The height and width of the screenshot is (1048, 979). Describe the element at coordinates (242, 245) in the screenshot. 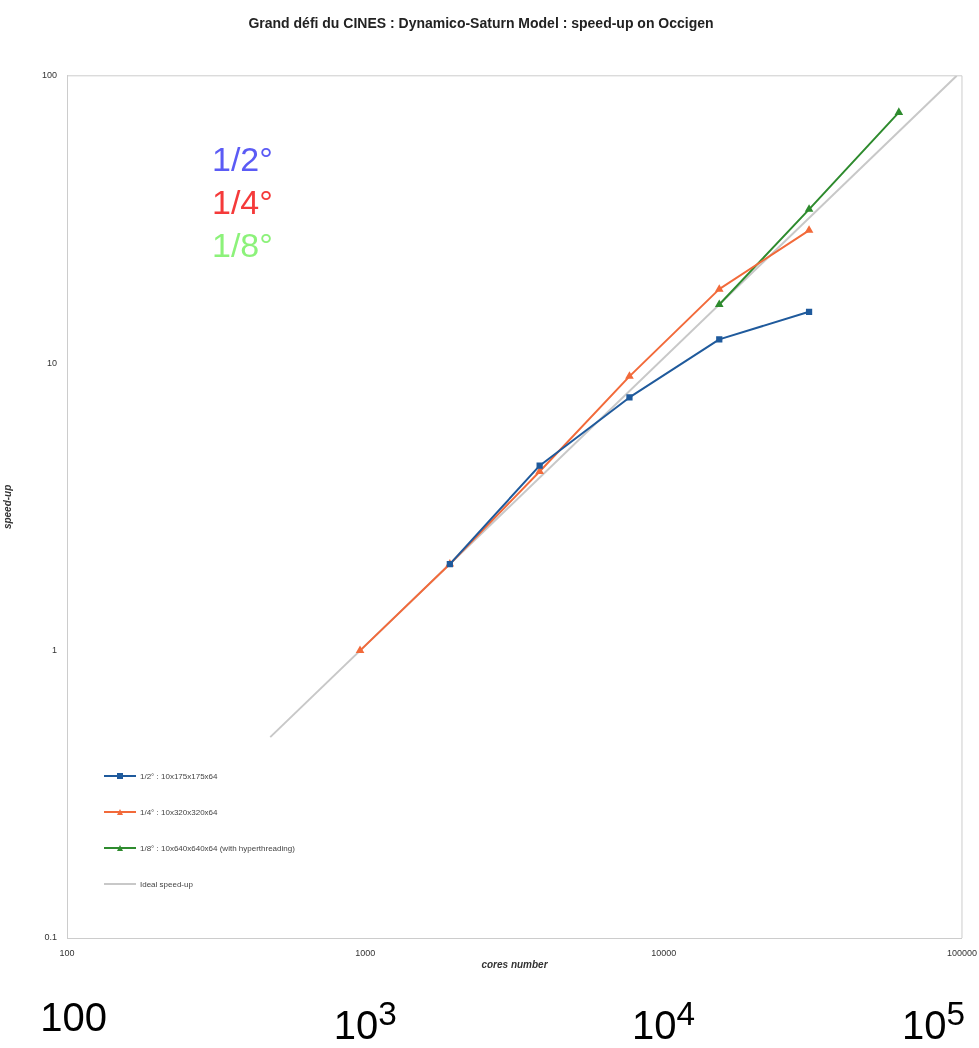

I see `annotation: 1/8°` at that location.